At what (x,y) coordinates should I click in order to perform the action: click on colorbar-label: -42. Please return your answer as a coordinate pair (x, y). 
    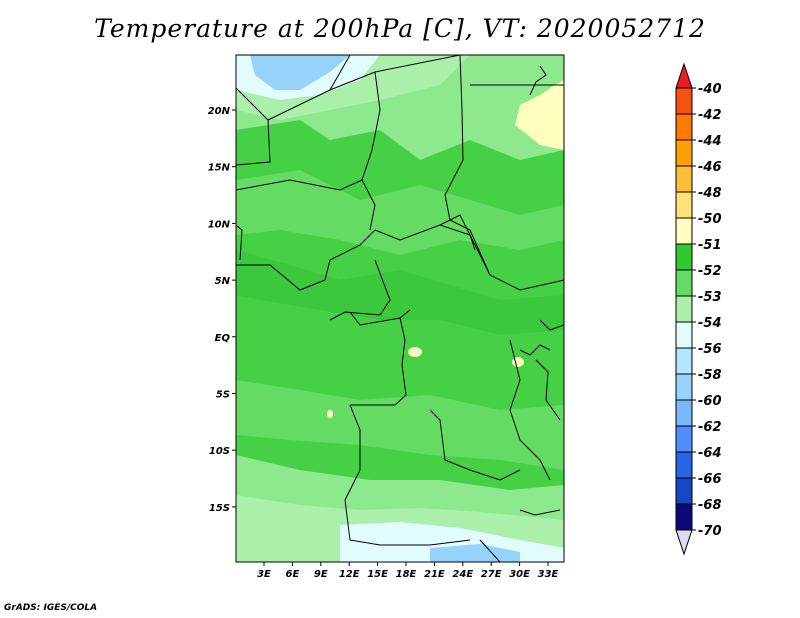
    Looking at the image, I should click on (710, 115).